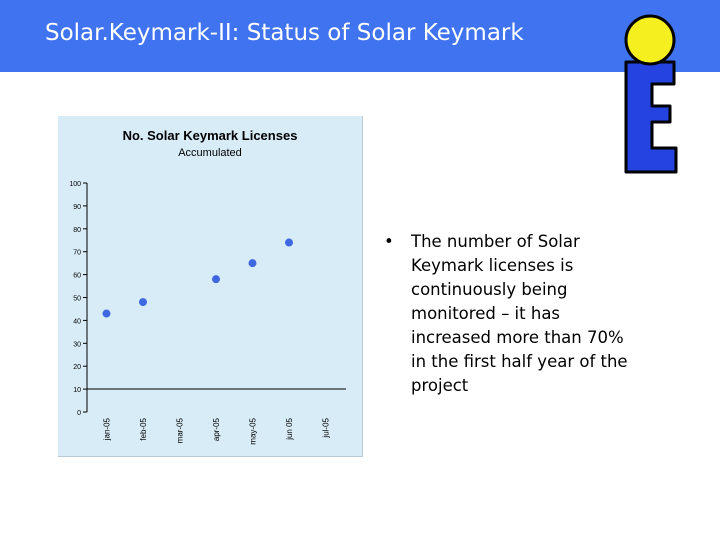  What do you see at coordinates (77, 299) in the screenshot?
I see `y-tick-label: 50` at bounding box center [77, 299].